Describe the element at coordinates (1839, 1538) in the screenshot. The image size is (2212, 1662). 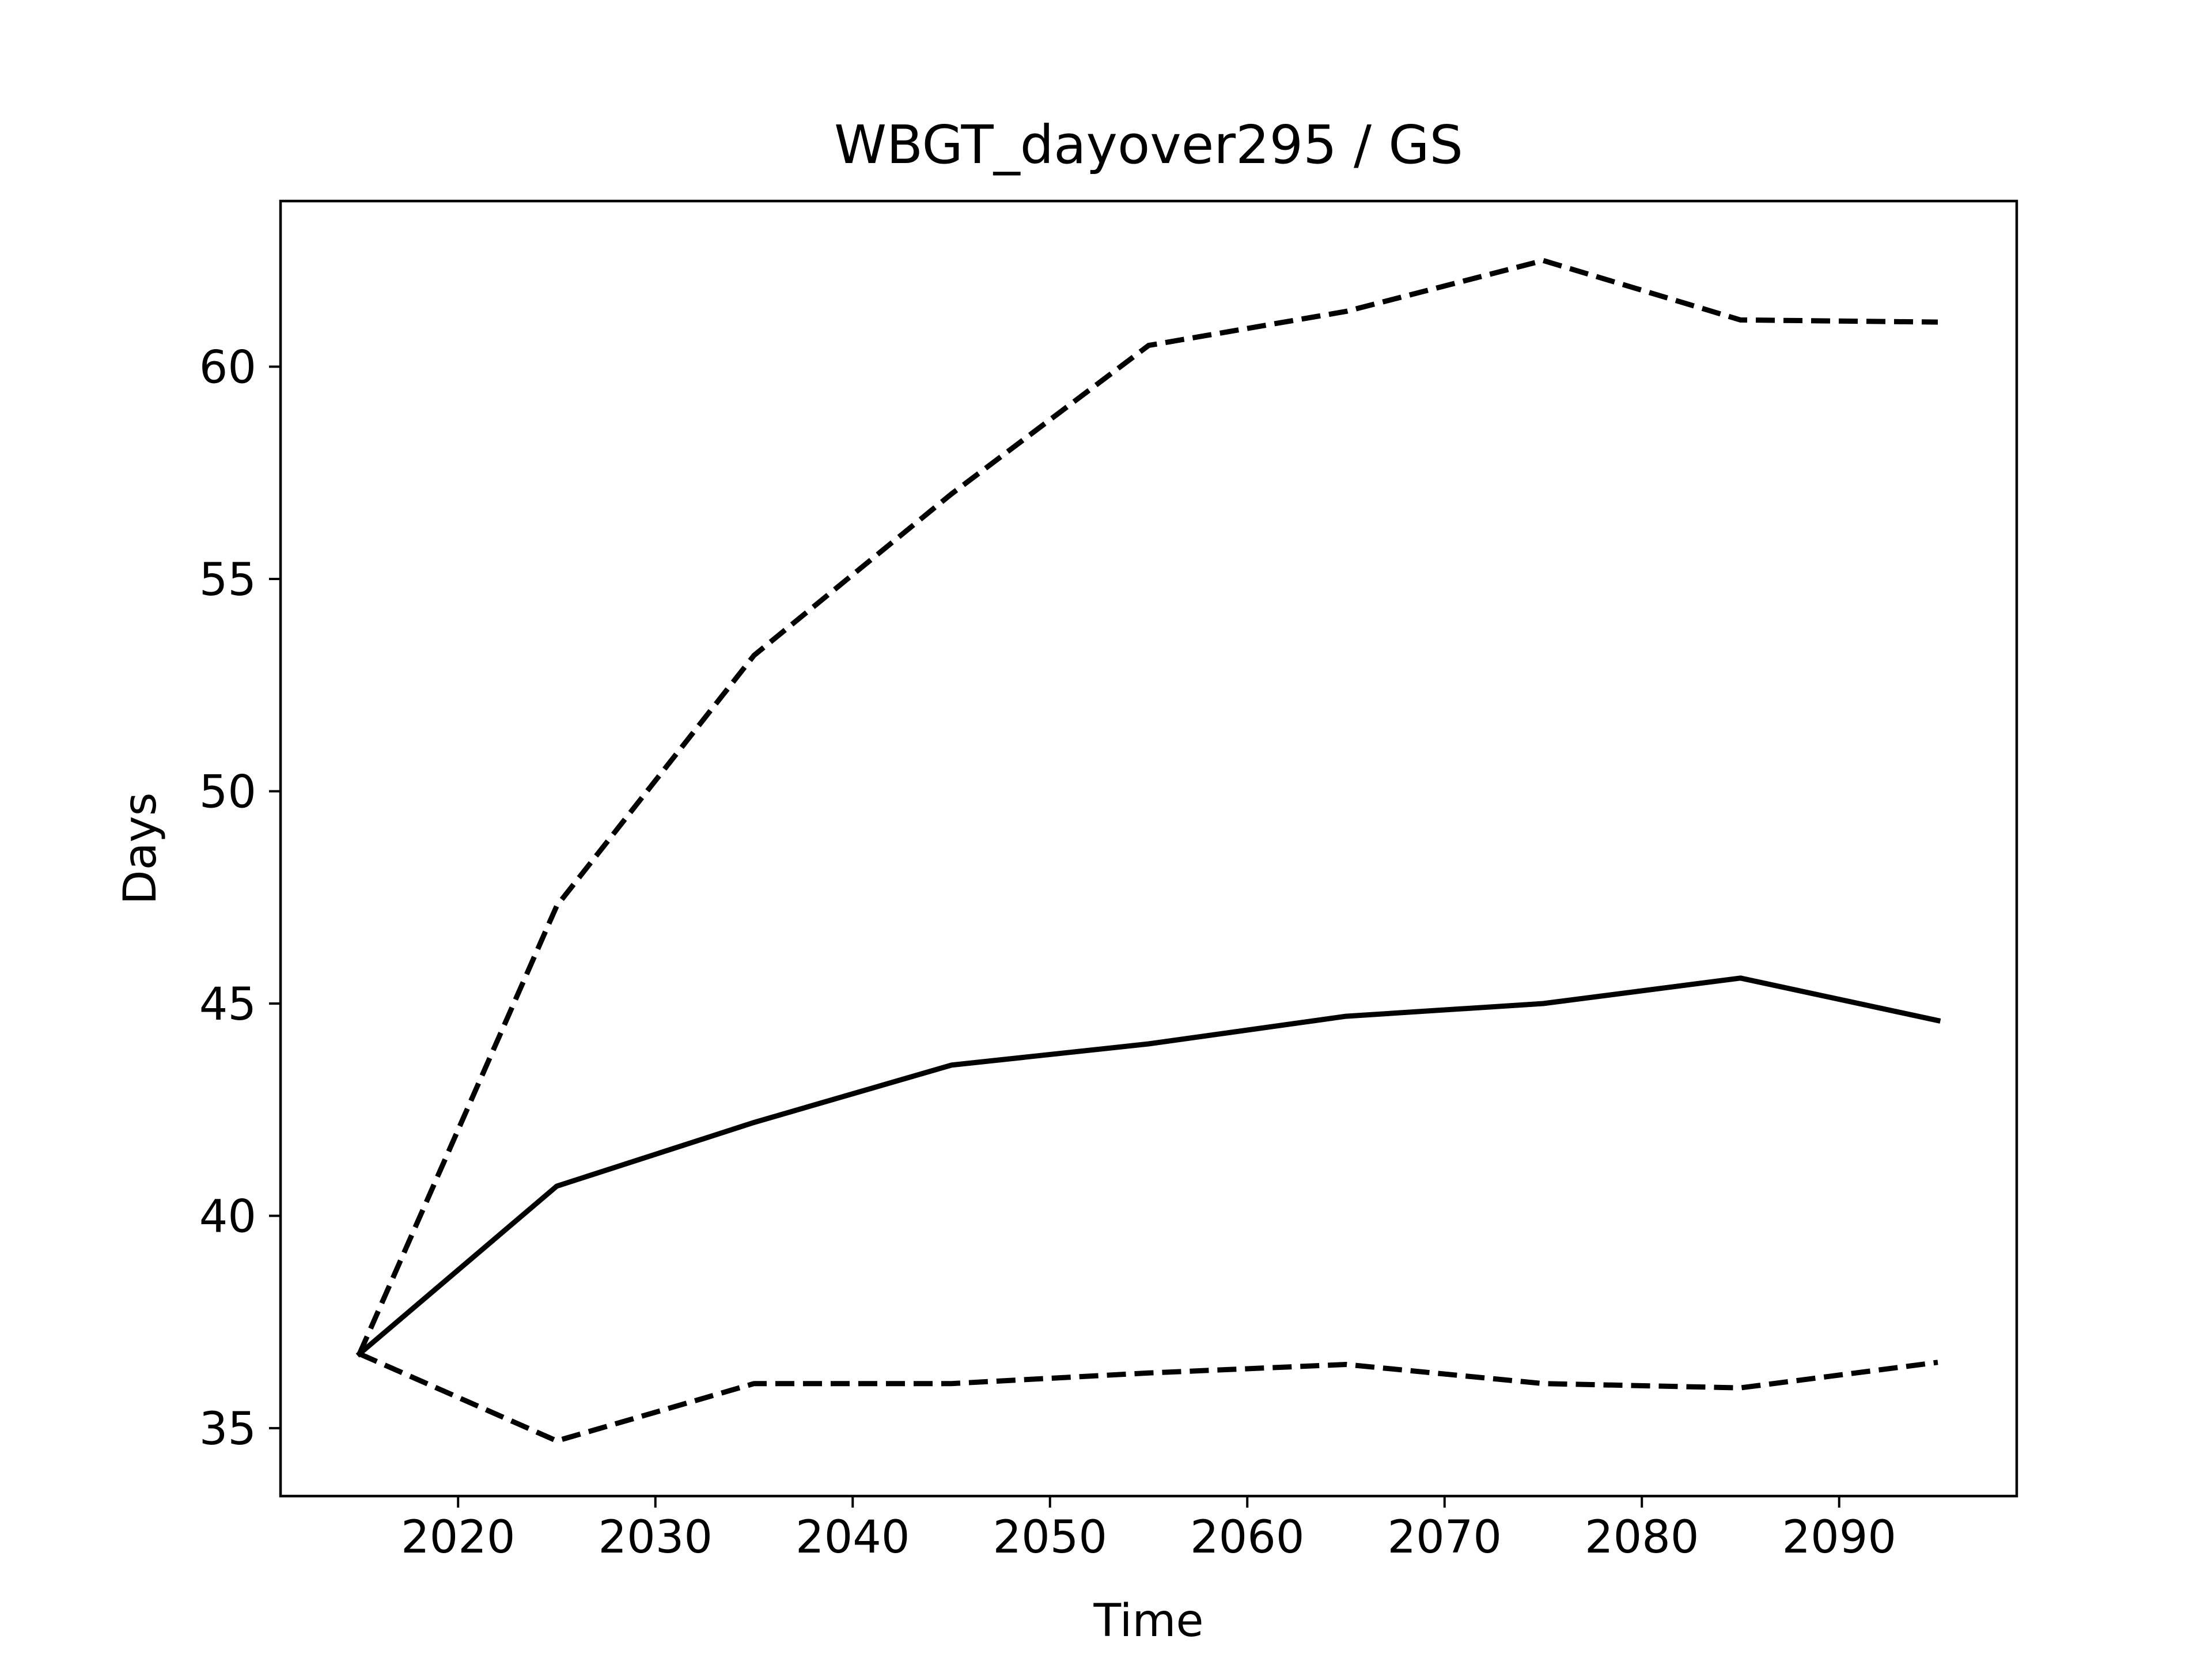
I see `x-tick-label: 2090` at that location.